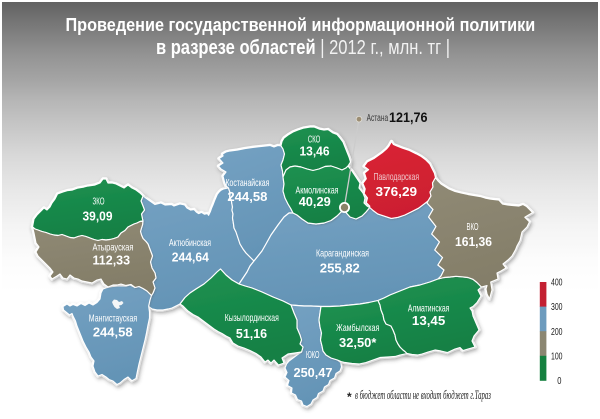  What do you see at coordinates (113, 248) in the screenshot?
I see `svg-text: Атырауская` at bounding box center [113, 248].